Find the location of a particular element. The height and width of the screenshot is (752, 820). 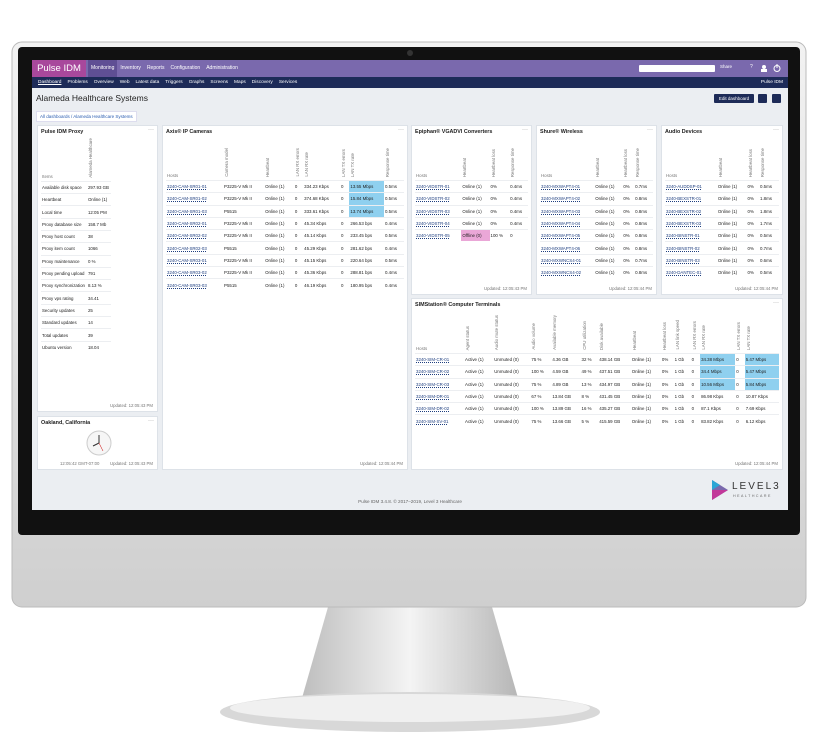

host-link: 3240-MXWAPT4-04 is located at coordinates (567, 223).